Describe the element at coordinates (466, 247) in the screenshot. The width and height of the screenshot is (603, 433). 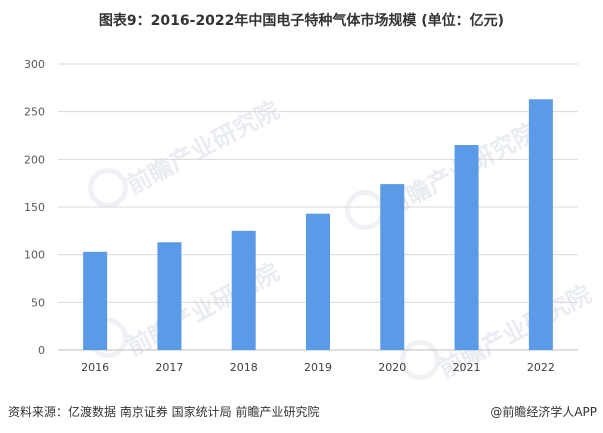
I see `bar-2021` at that location.